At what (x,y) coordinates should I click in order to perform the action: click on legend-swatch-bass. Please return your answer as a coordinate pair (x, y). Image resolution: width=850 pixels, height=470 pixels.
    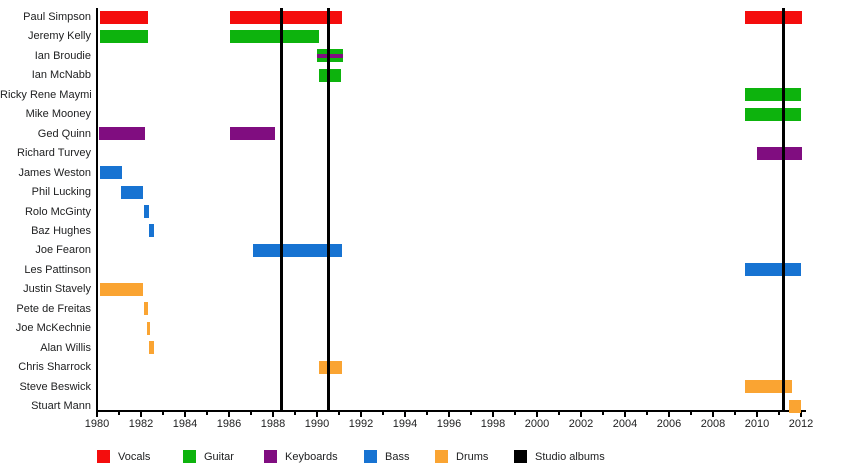
    Looking at the image, I should click on (370, 456).